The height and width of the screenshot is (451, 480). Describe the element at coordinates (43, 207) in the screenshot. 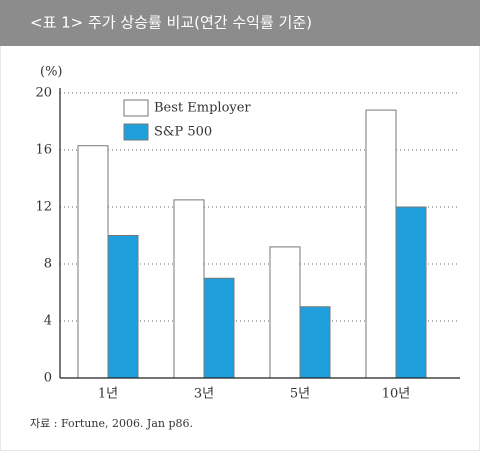

I see `y-tick-label: 12` at that location.